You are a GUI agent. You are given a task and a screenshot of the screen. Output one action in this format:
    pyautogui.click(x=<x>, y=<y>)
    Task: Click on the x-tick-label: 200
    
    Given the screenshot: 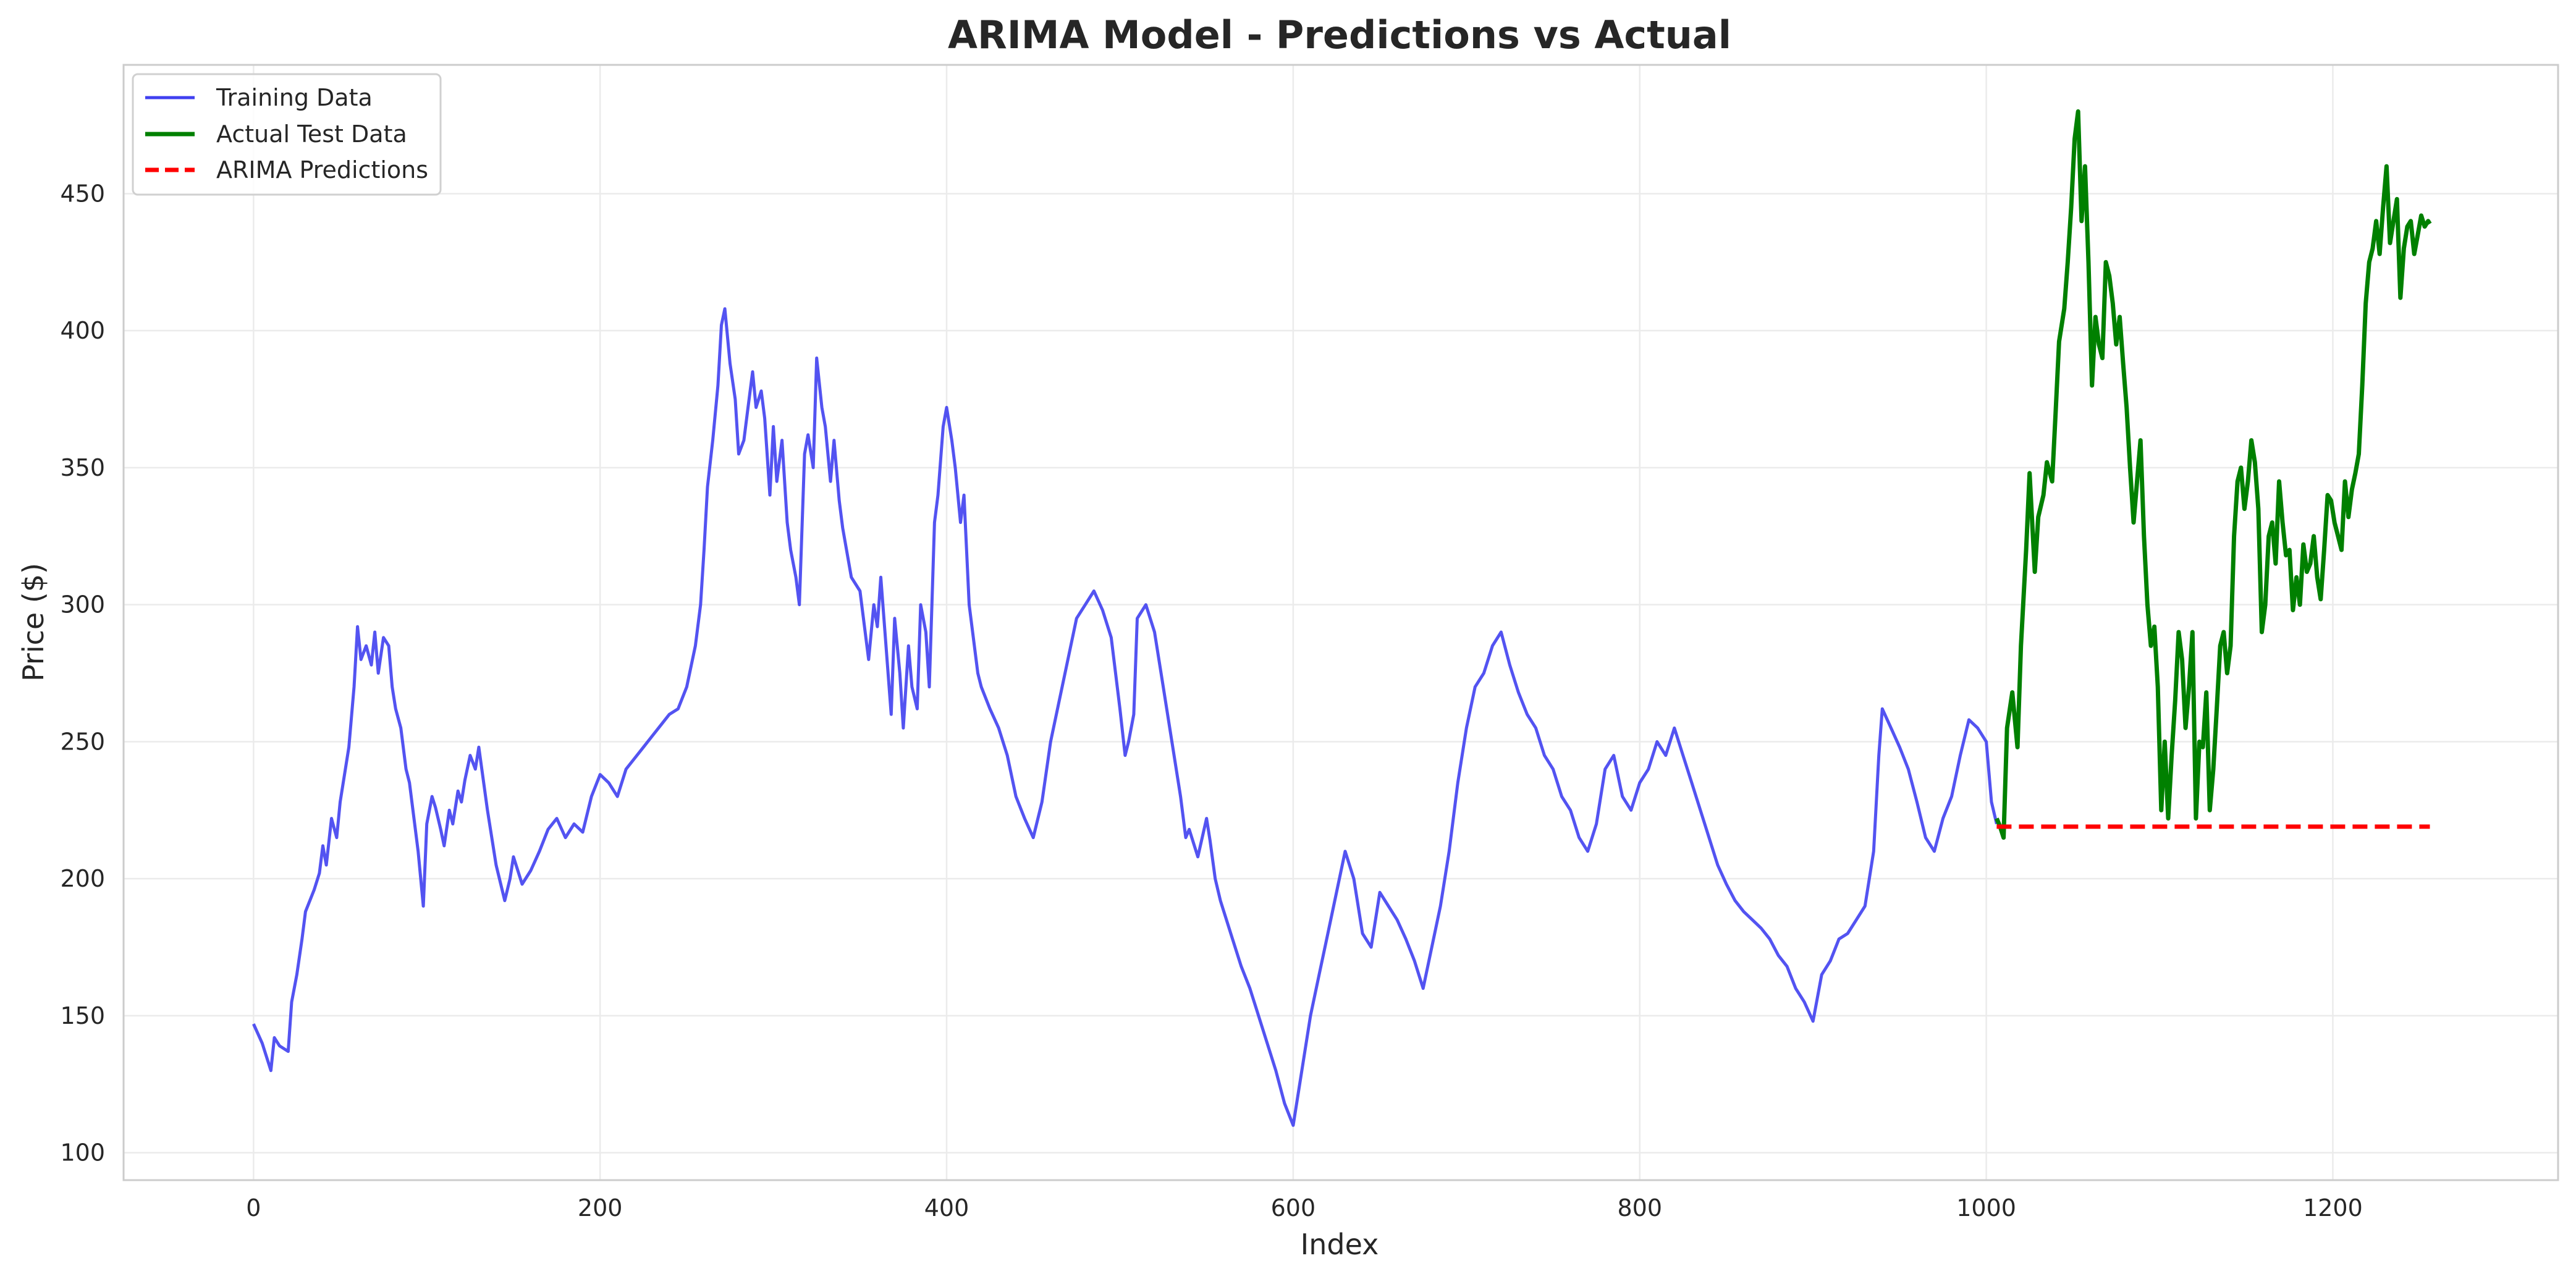 What is the action you would take?
    pyautogui.click(x=600, y=1208)
    